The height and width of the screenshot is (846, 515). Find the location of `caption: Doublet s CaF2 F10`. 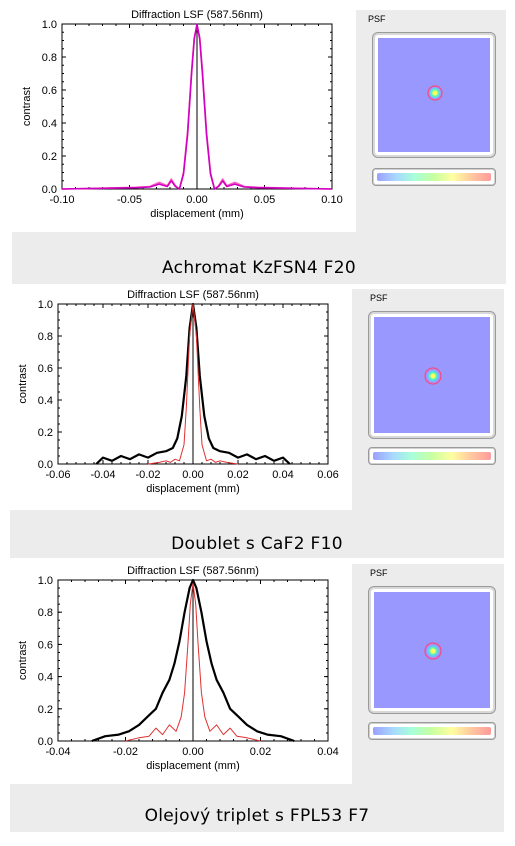

caption: Doublet s CaF2 F10 is located at coordinates (257, 544).